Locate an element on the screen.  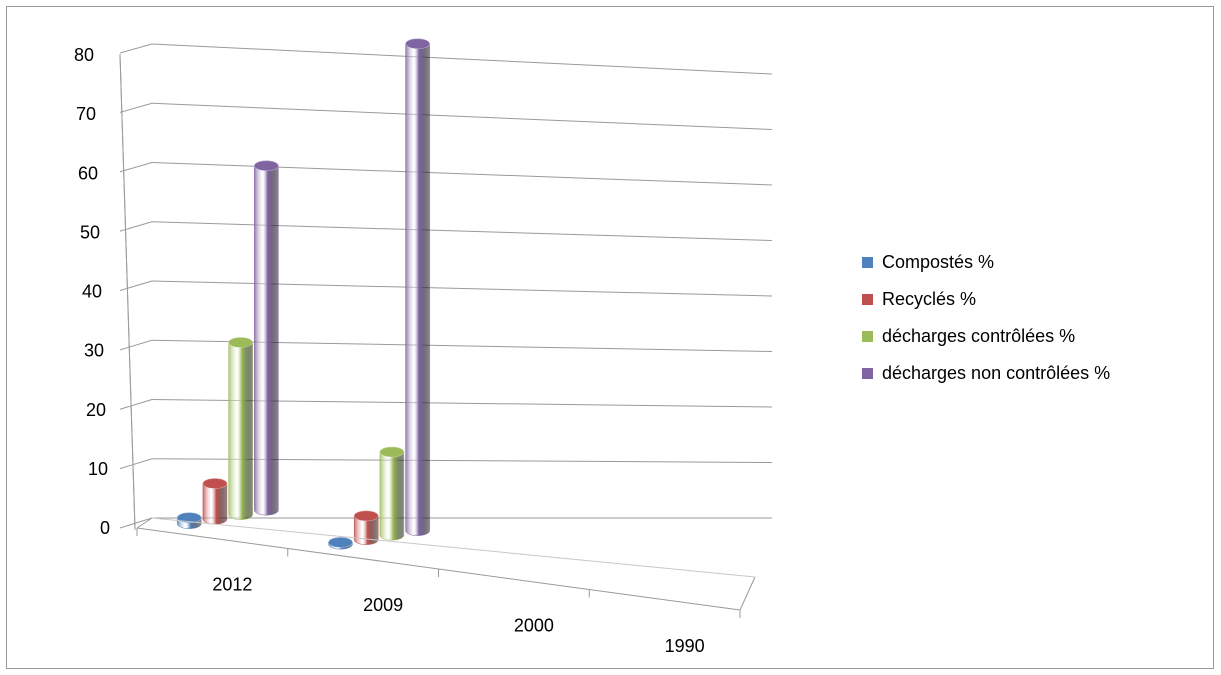
x-tick-label: 2009 is located at coordinates (383, 605).